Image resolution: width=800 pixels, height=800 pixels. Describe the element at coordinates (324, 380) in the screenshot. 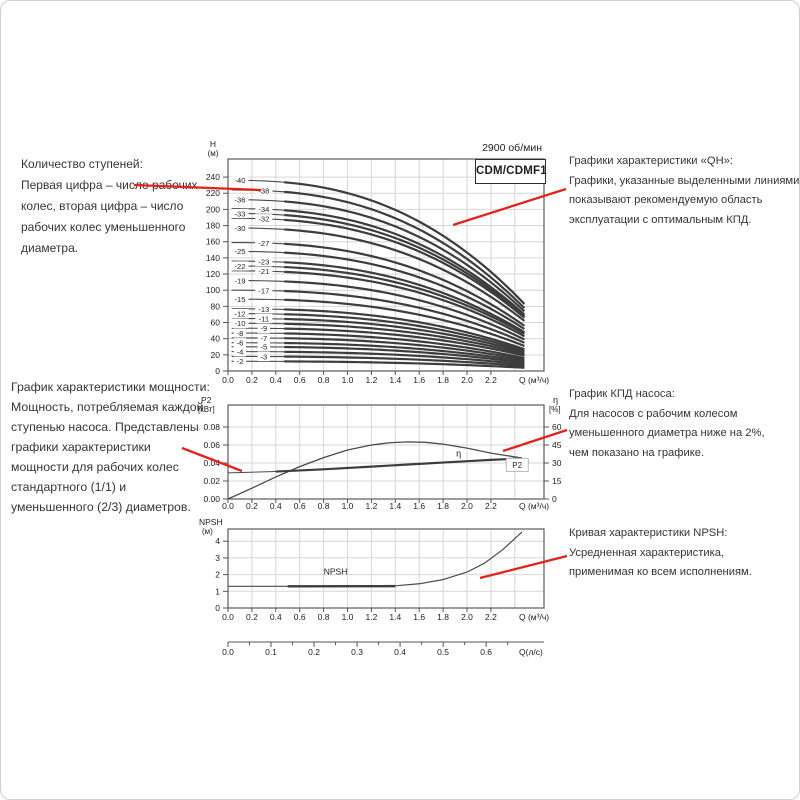

I see `x-tick-label: 0.8` at that location.